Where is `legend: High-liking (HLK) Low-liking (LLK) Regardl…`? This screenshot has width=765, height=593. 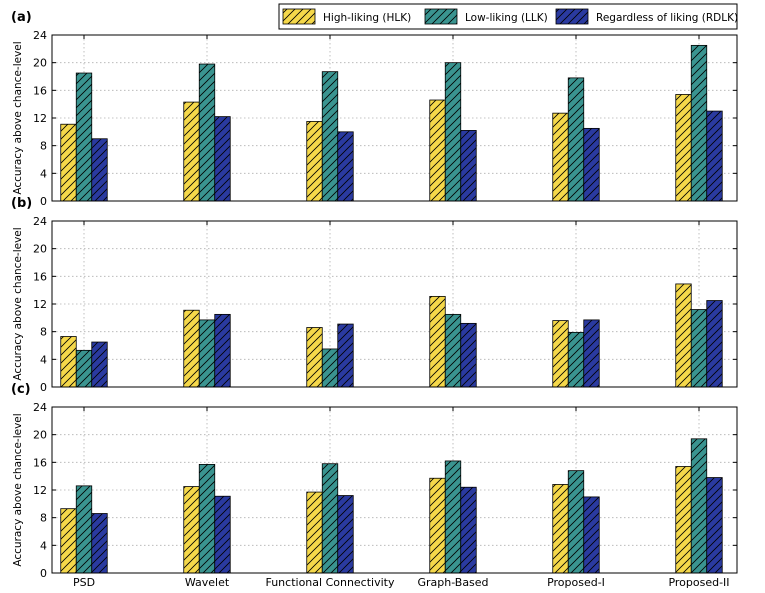
legend: High-liking (HLK) Low-liking (LLK) Regardl… is located at coordinates (508, 16).